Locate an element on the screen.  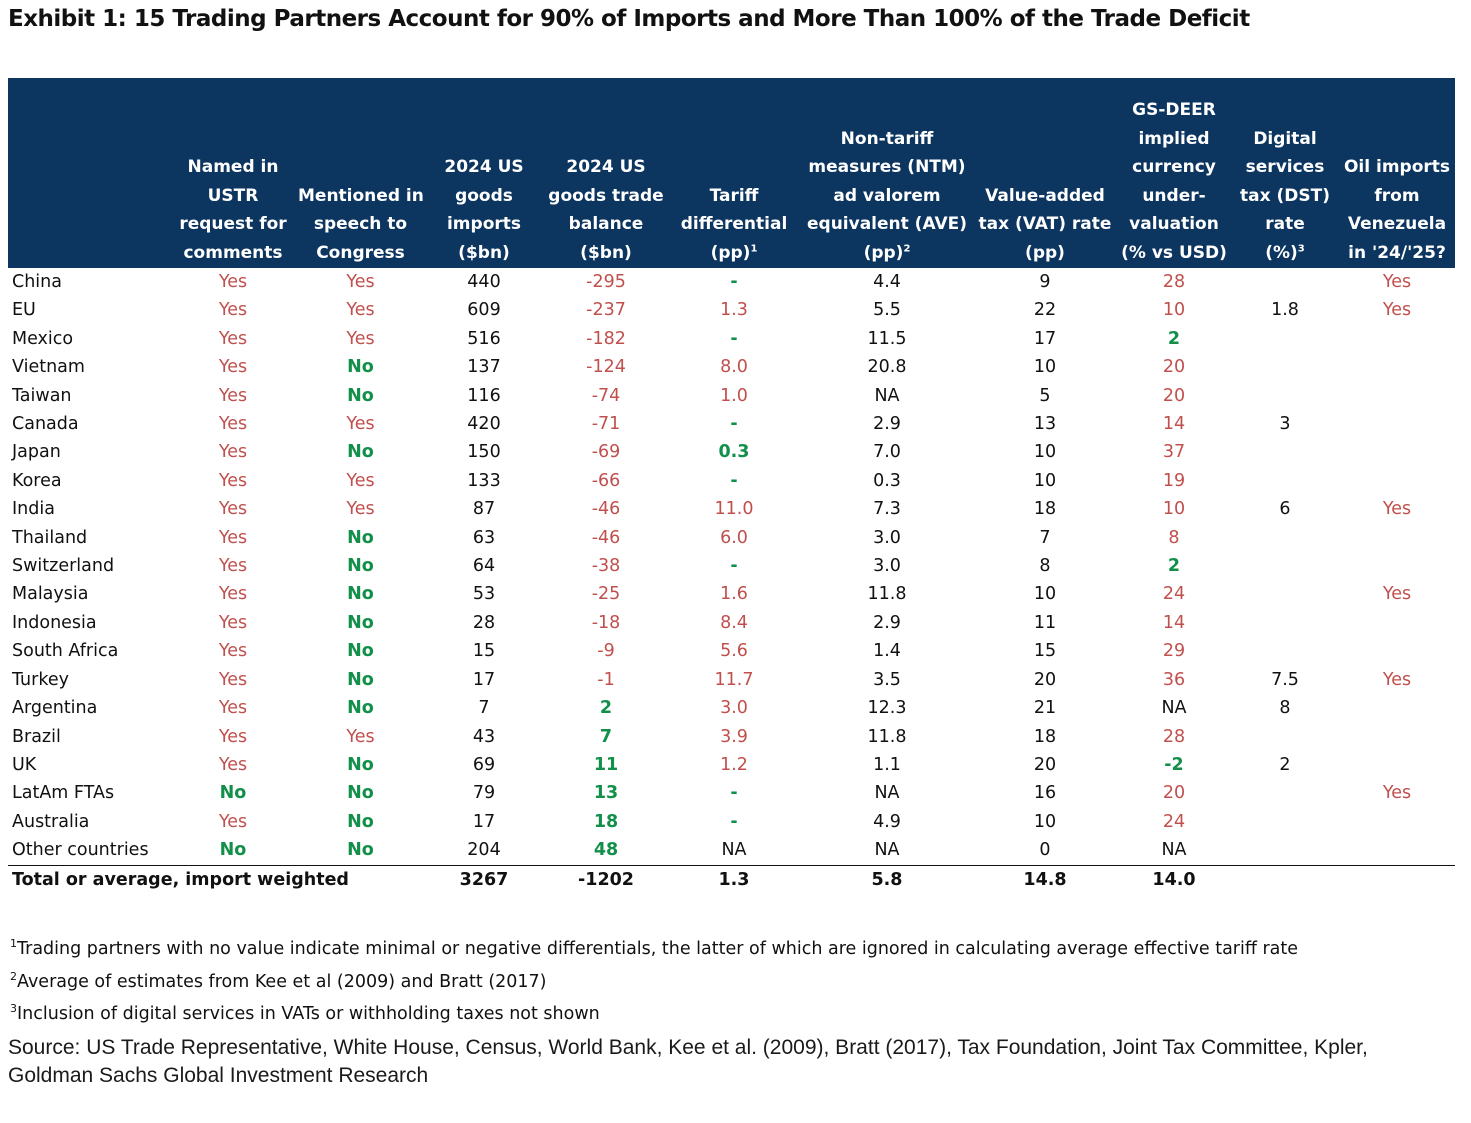
footnote-number: 2 is located at coordinates (13, 976).